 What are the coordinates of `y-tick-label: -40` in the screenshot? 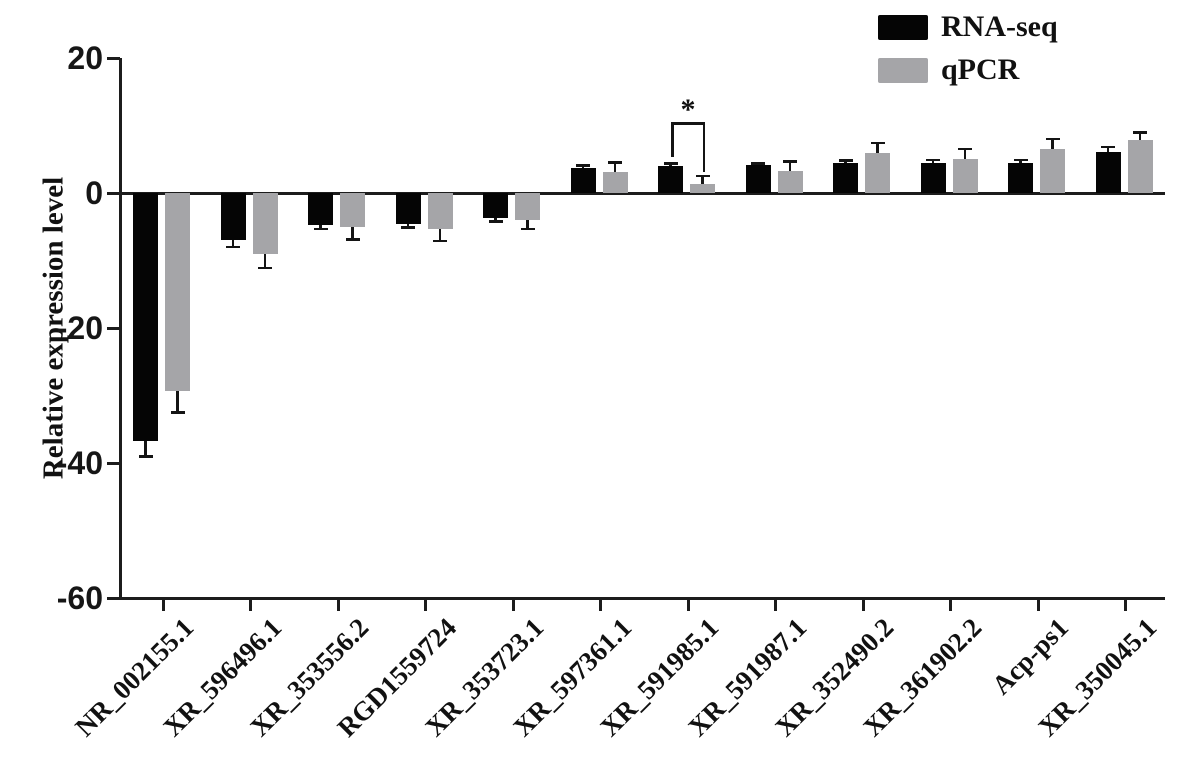 It's located at (79, 463).